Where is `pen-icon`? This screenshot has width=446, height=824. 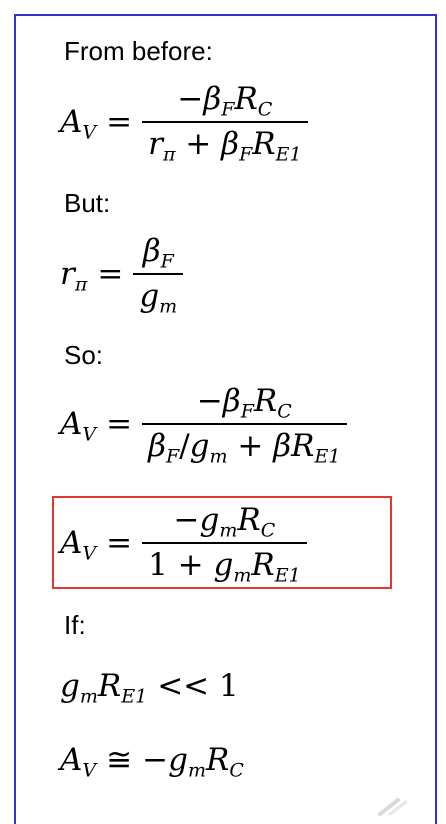
pen-icon is located at coordinates (394, 808).